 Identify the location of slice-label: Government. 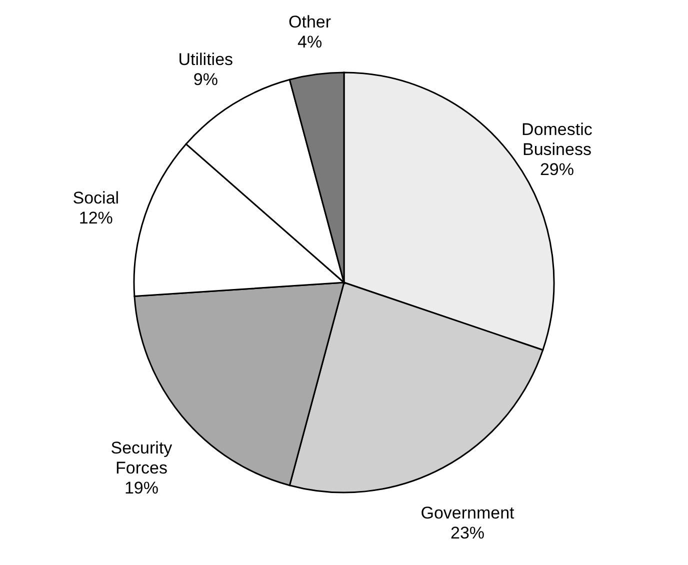
(467, 513).